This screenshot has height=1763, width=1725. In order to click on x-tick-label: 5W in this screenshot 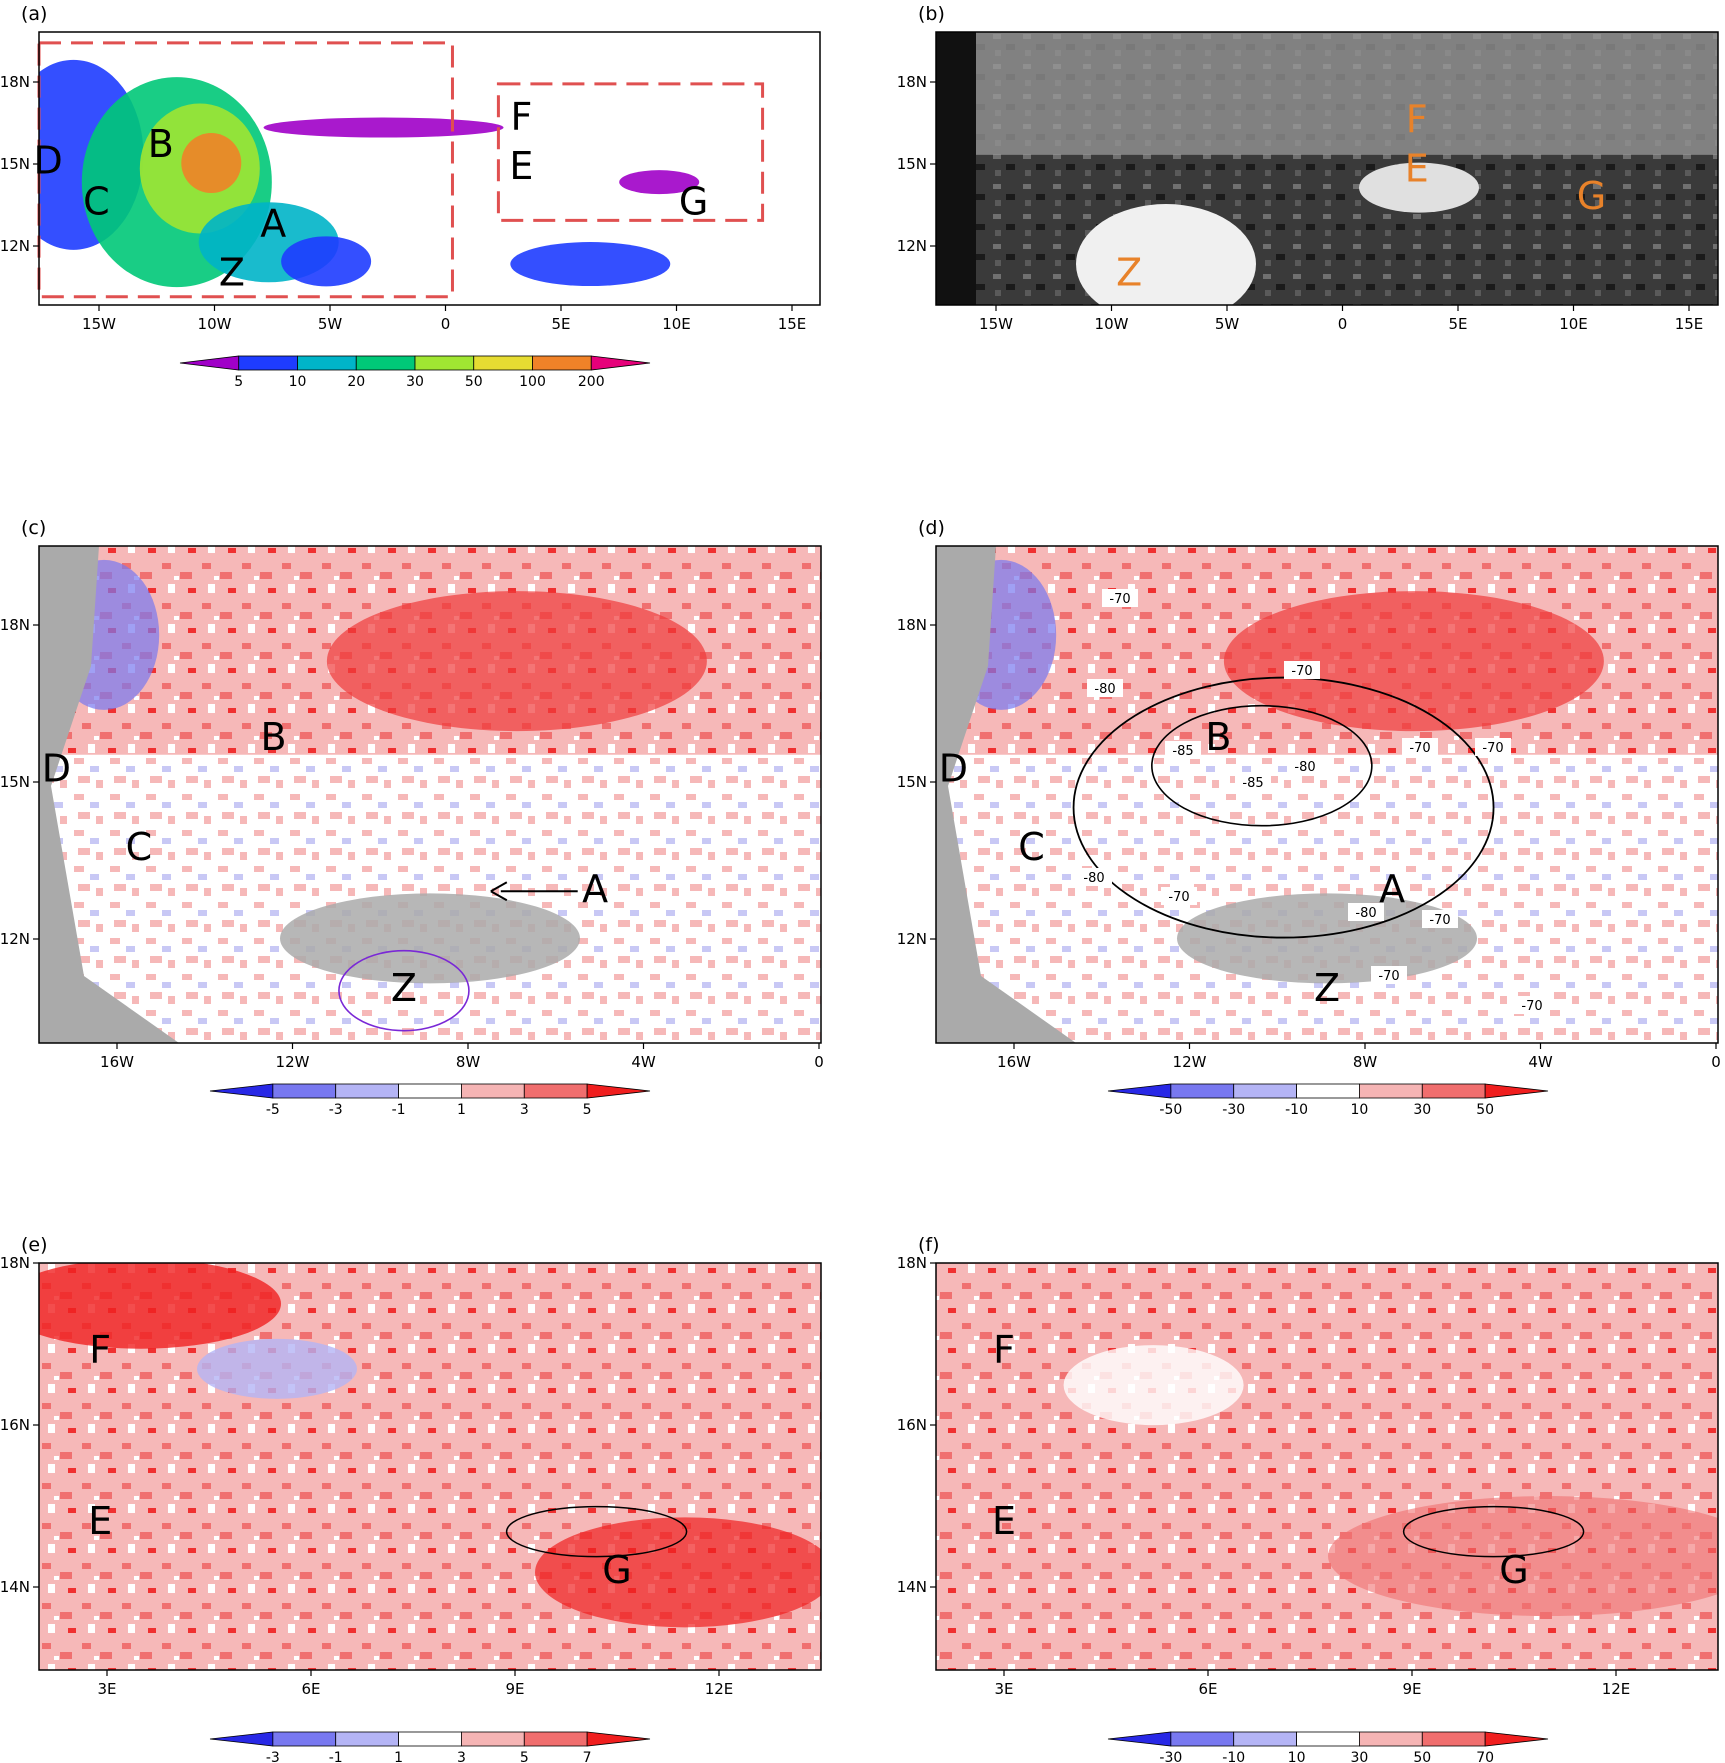, I will do `click(330, 324)`.